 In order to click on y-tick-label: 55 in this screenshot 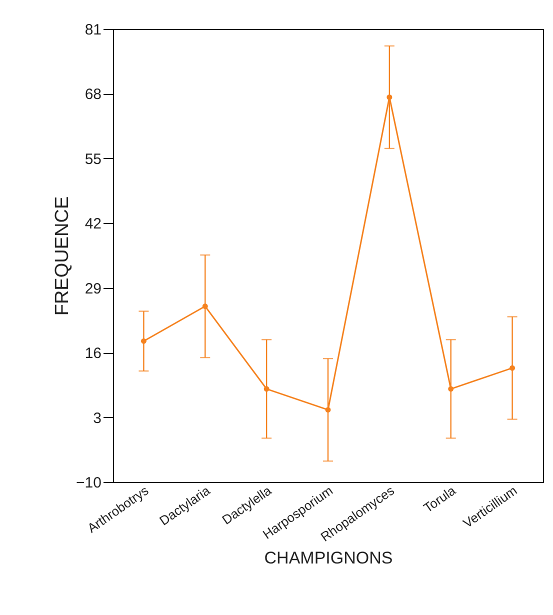, I will do `click(93, 159)`.